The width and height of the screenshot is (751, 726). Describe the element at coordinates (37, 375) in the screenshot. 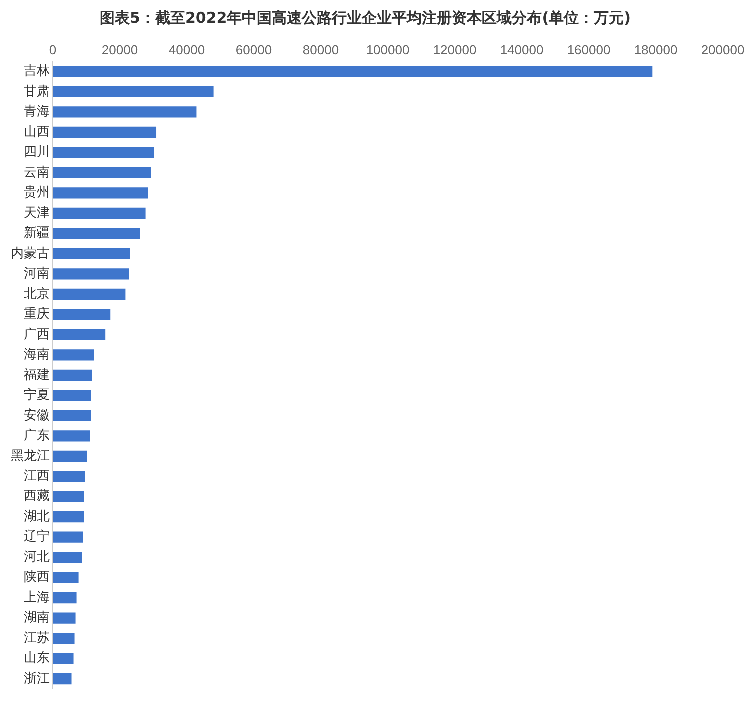

I see `y-tick-label: 福建` at that location.